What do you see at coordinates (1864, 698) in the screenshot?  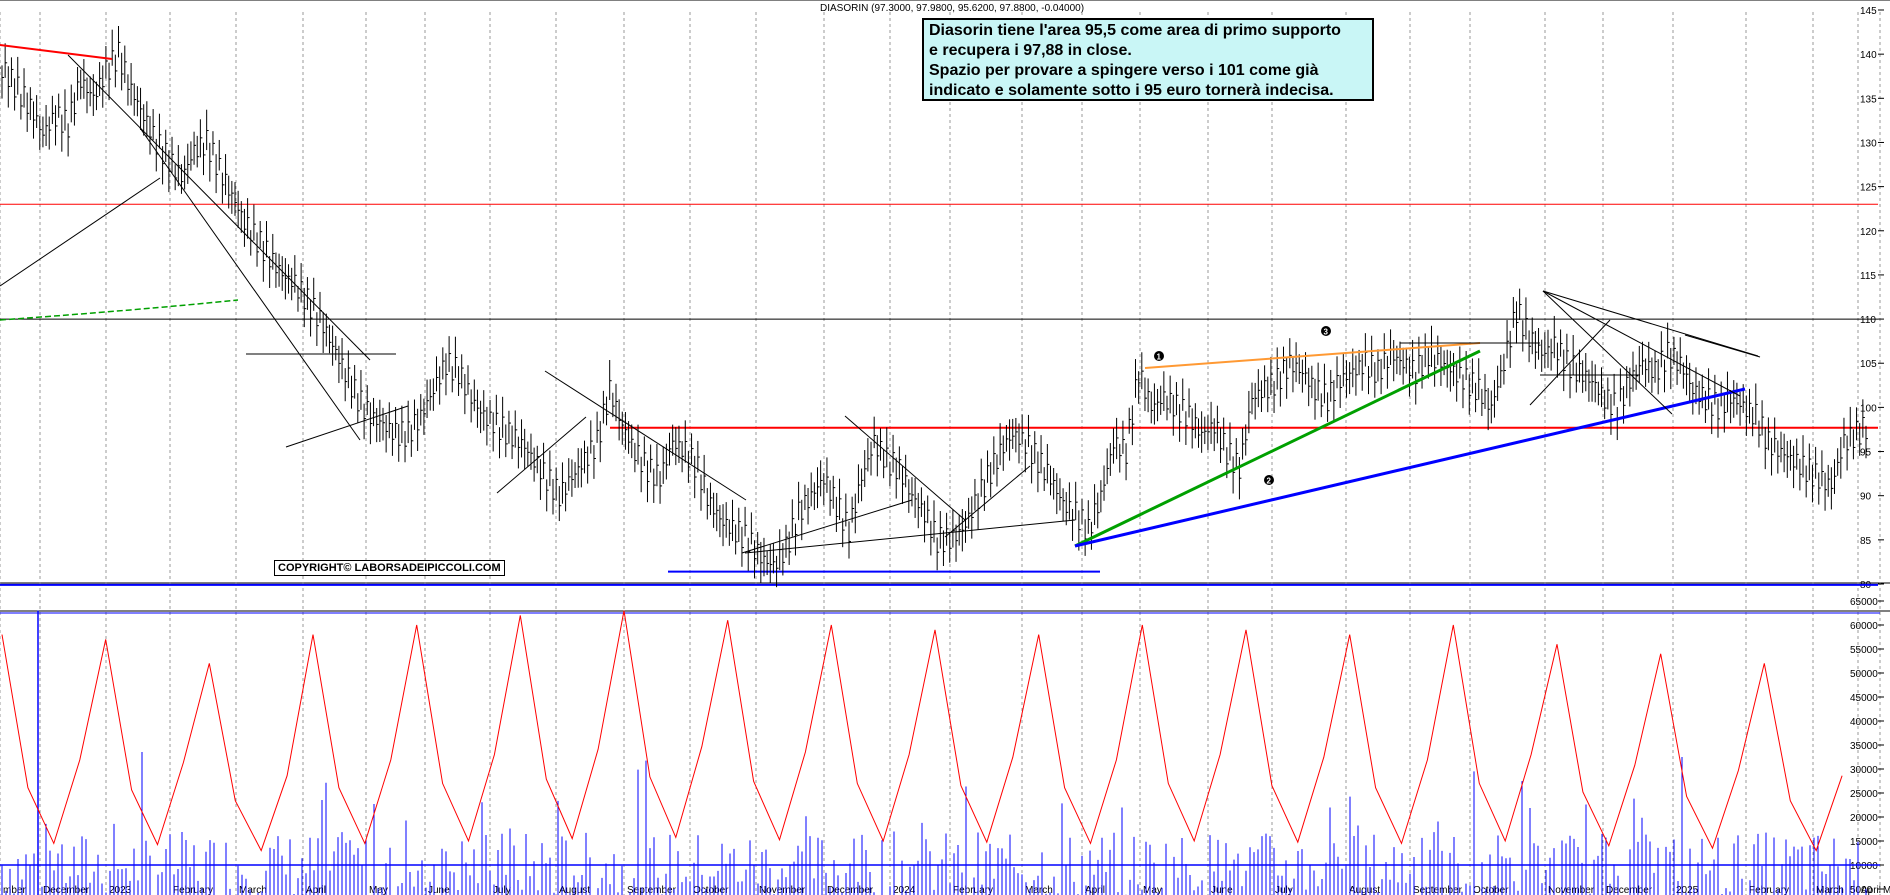 I see `volume-tick-label: 45000` at bounding box center [1864, 698].